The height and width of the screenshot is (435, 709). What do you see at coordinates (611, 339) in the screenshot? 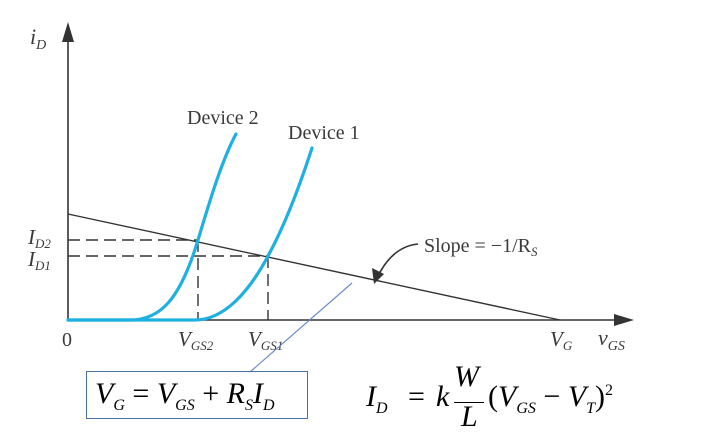
I see `x-axis-label: vGS` at bounding box center [611, 339].